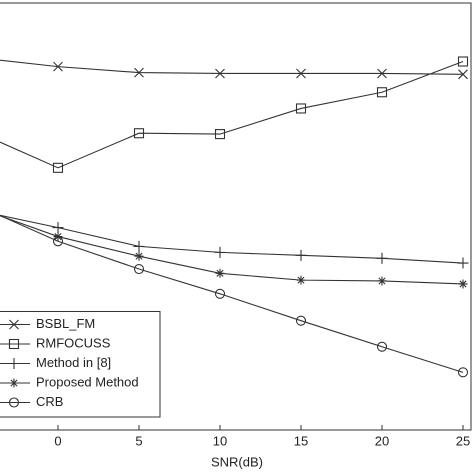  Describe the element at coordinates (138, 440) in the screenshot. I see `x-tick-label: 5` at that location.